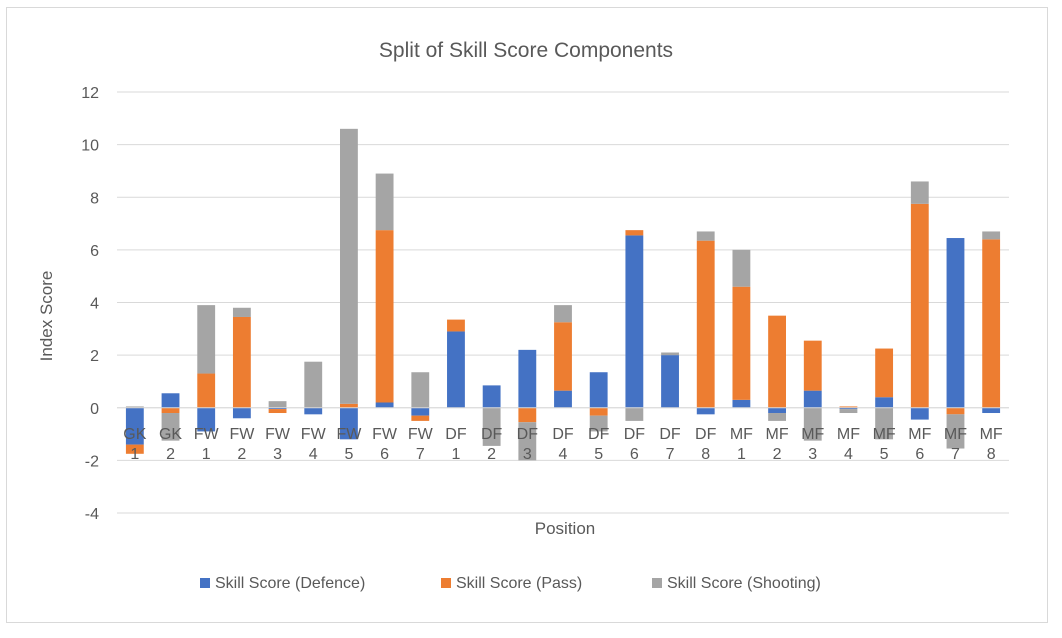 The image size is (1062, 638). I want to click on bar-skill-score-pass--14, so click(634, 233).